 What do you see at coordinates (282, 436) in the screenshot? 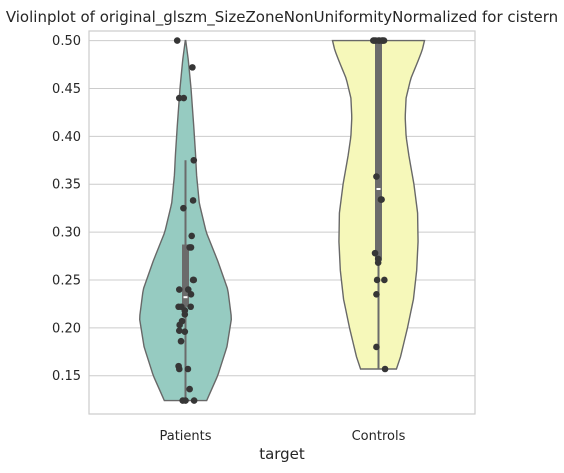
I see `x-axis-ticks: Patients Controls` at bounding box center [282, 436].